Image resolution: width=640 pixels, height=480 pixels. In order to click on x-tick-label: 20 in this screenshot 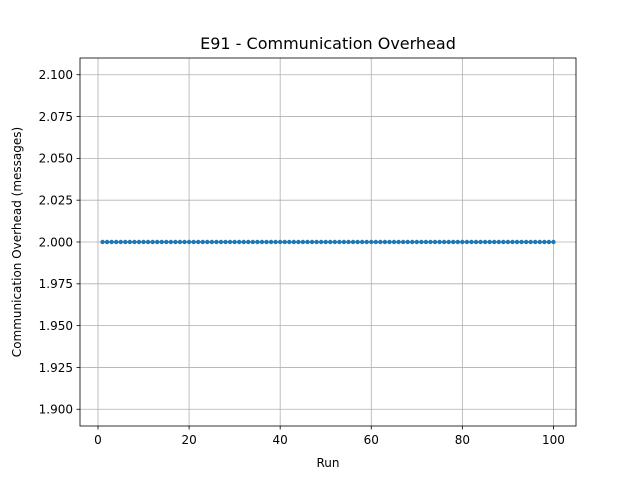, I will do `click(188, 440)`.